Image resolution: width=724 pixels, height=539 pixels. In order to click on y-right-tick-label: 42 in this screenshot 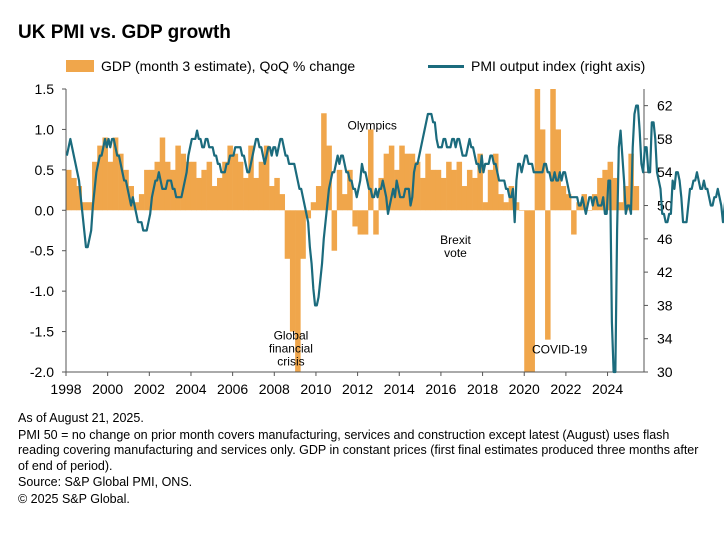, I will do `click(665, 272)`.